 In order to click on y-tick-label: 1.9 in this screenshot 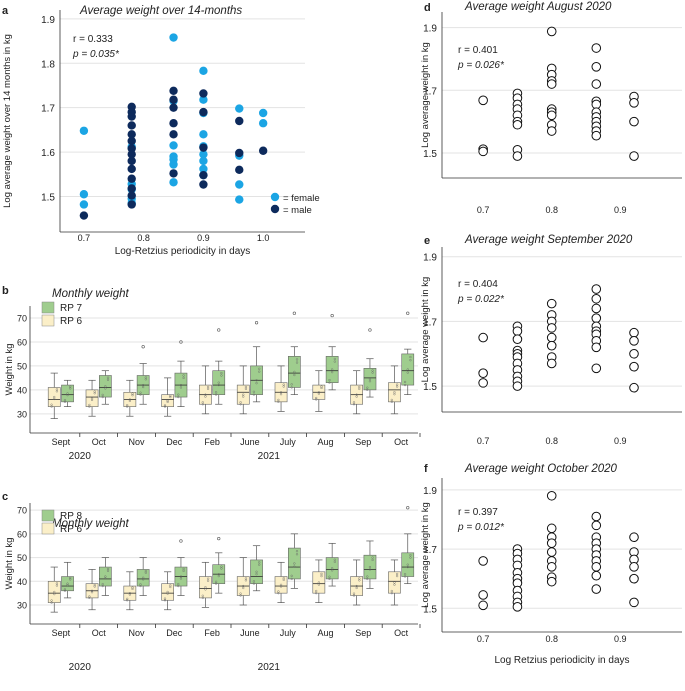, I will do `click(48, 20)`.